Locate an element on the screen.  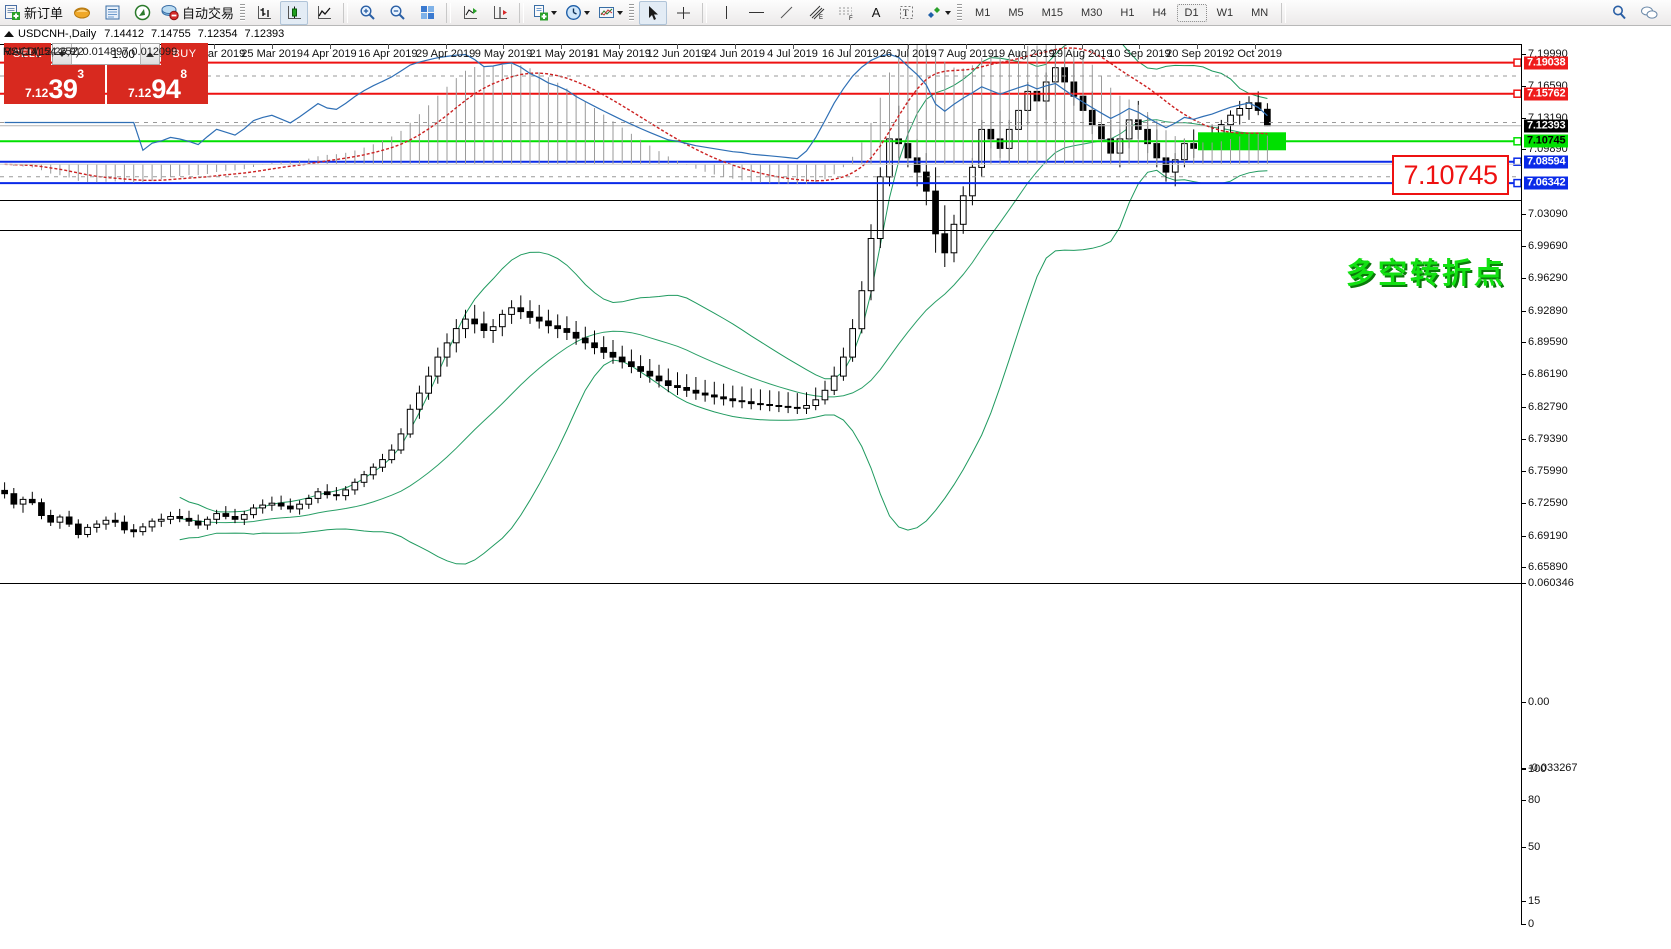
zoom-out-button is located at coordinates (397, 13).